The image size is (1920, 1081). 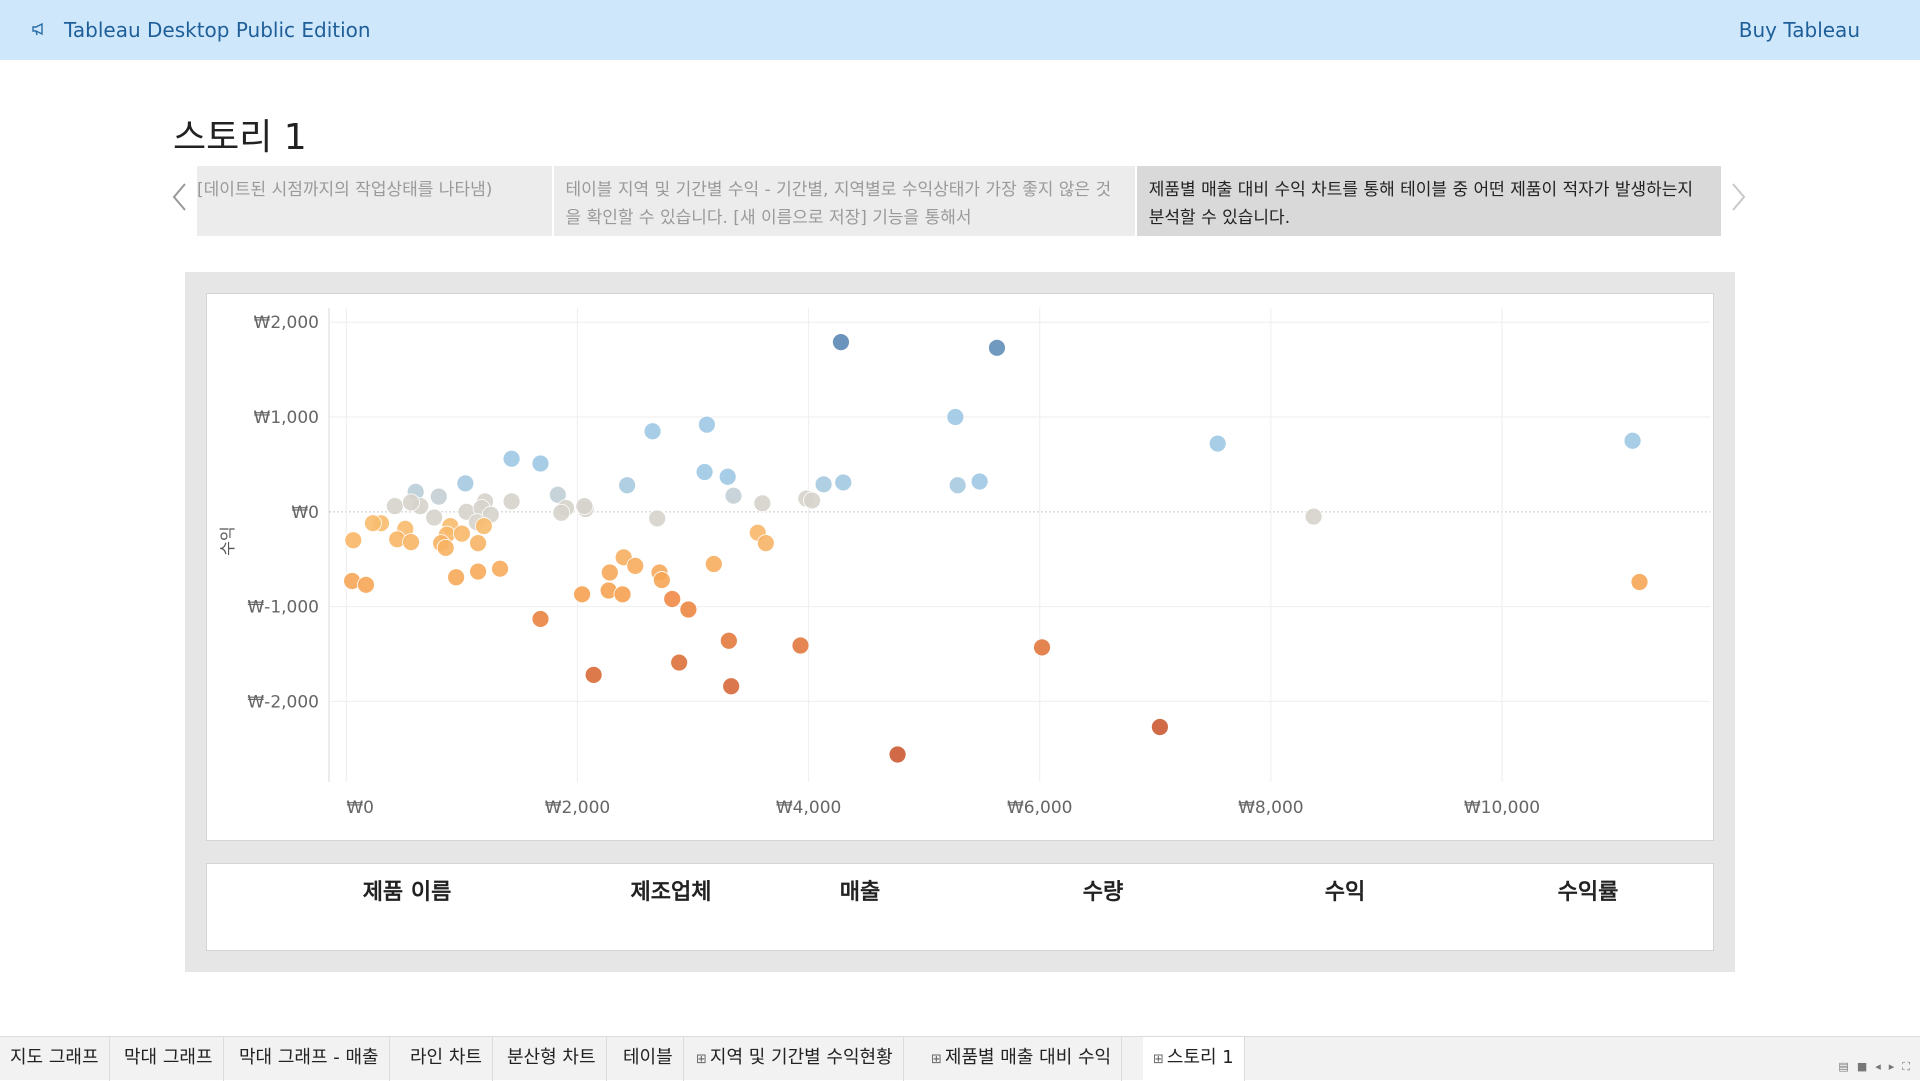 I want to click on chevron-right-icon, so click(x=1738, y=200).